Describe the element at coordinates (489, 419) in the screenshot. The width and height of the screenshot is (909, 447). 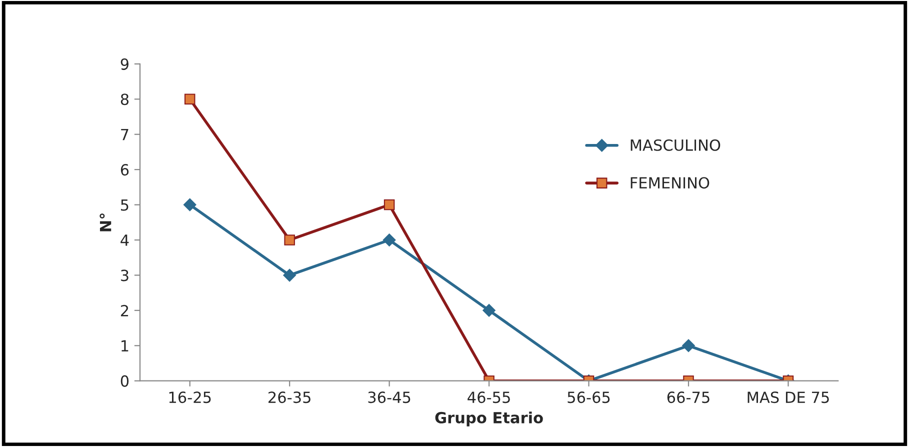
I see `x-axis-title: Grupo Etario` at that location.